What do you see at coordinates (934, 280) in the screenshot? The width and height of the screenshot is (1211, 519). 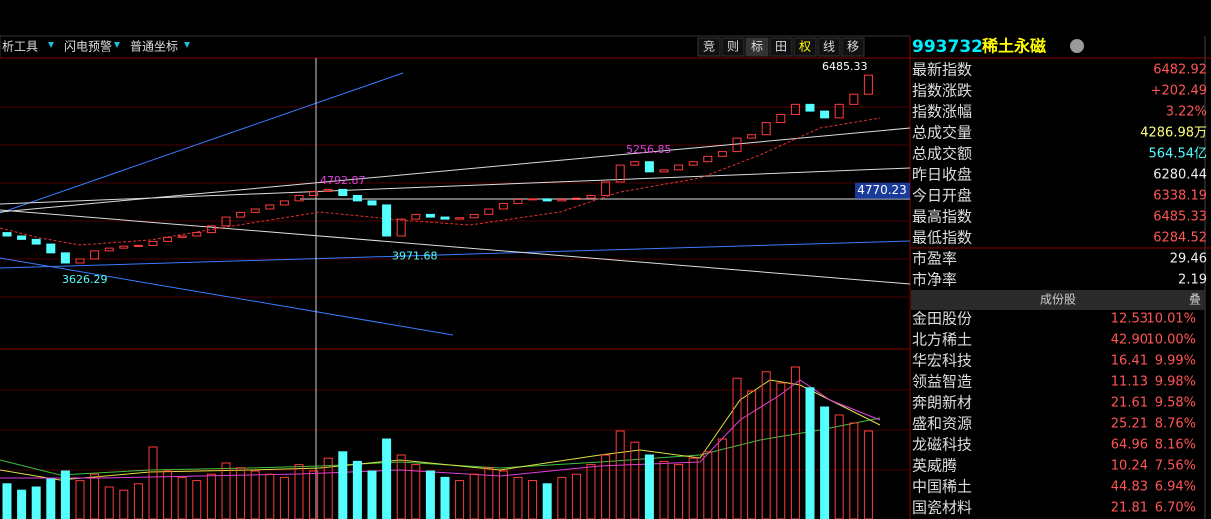 I see `info-label: 市净率` at bounding box center [934, 280].